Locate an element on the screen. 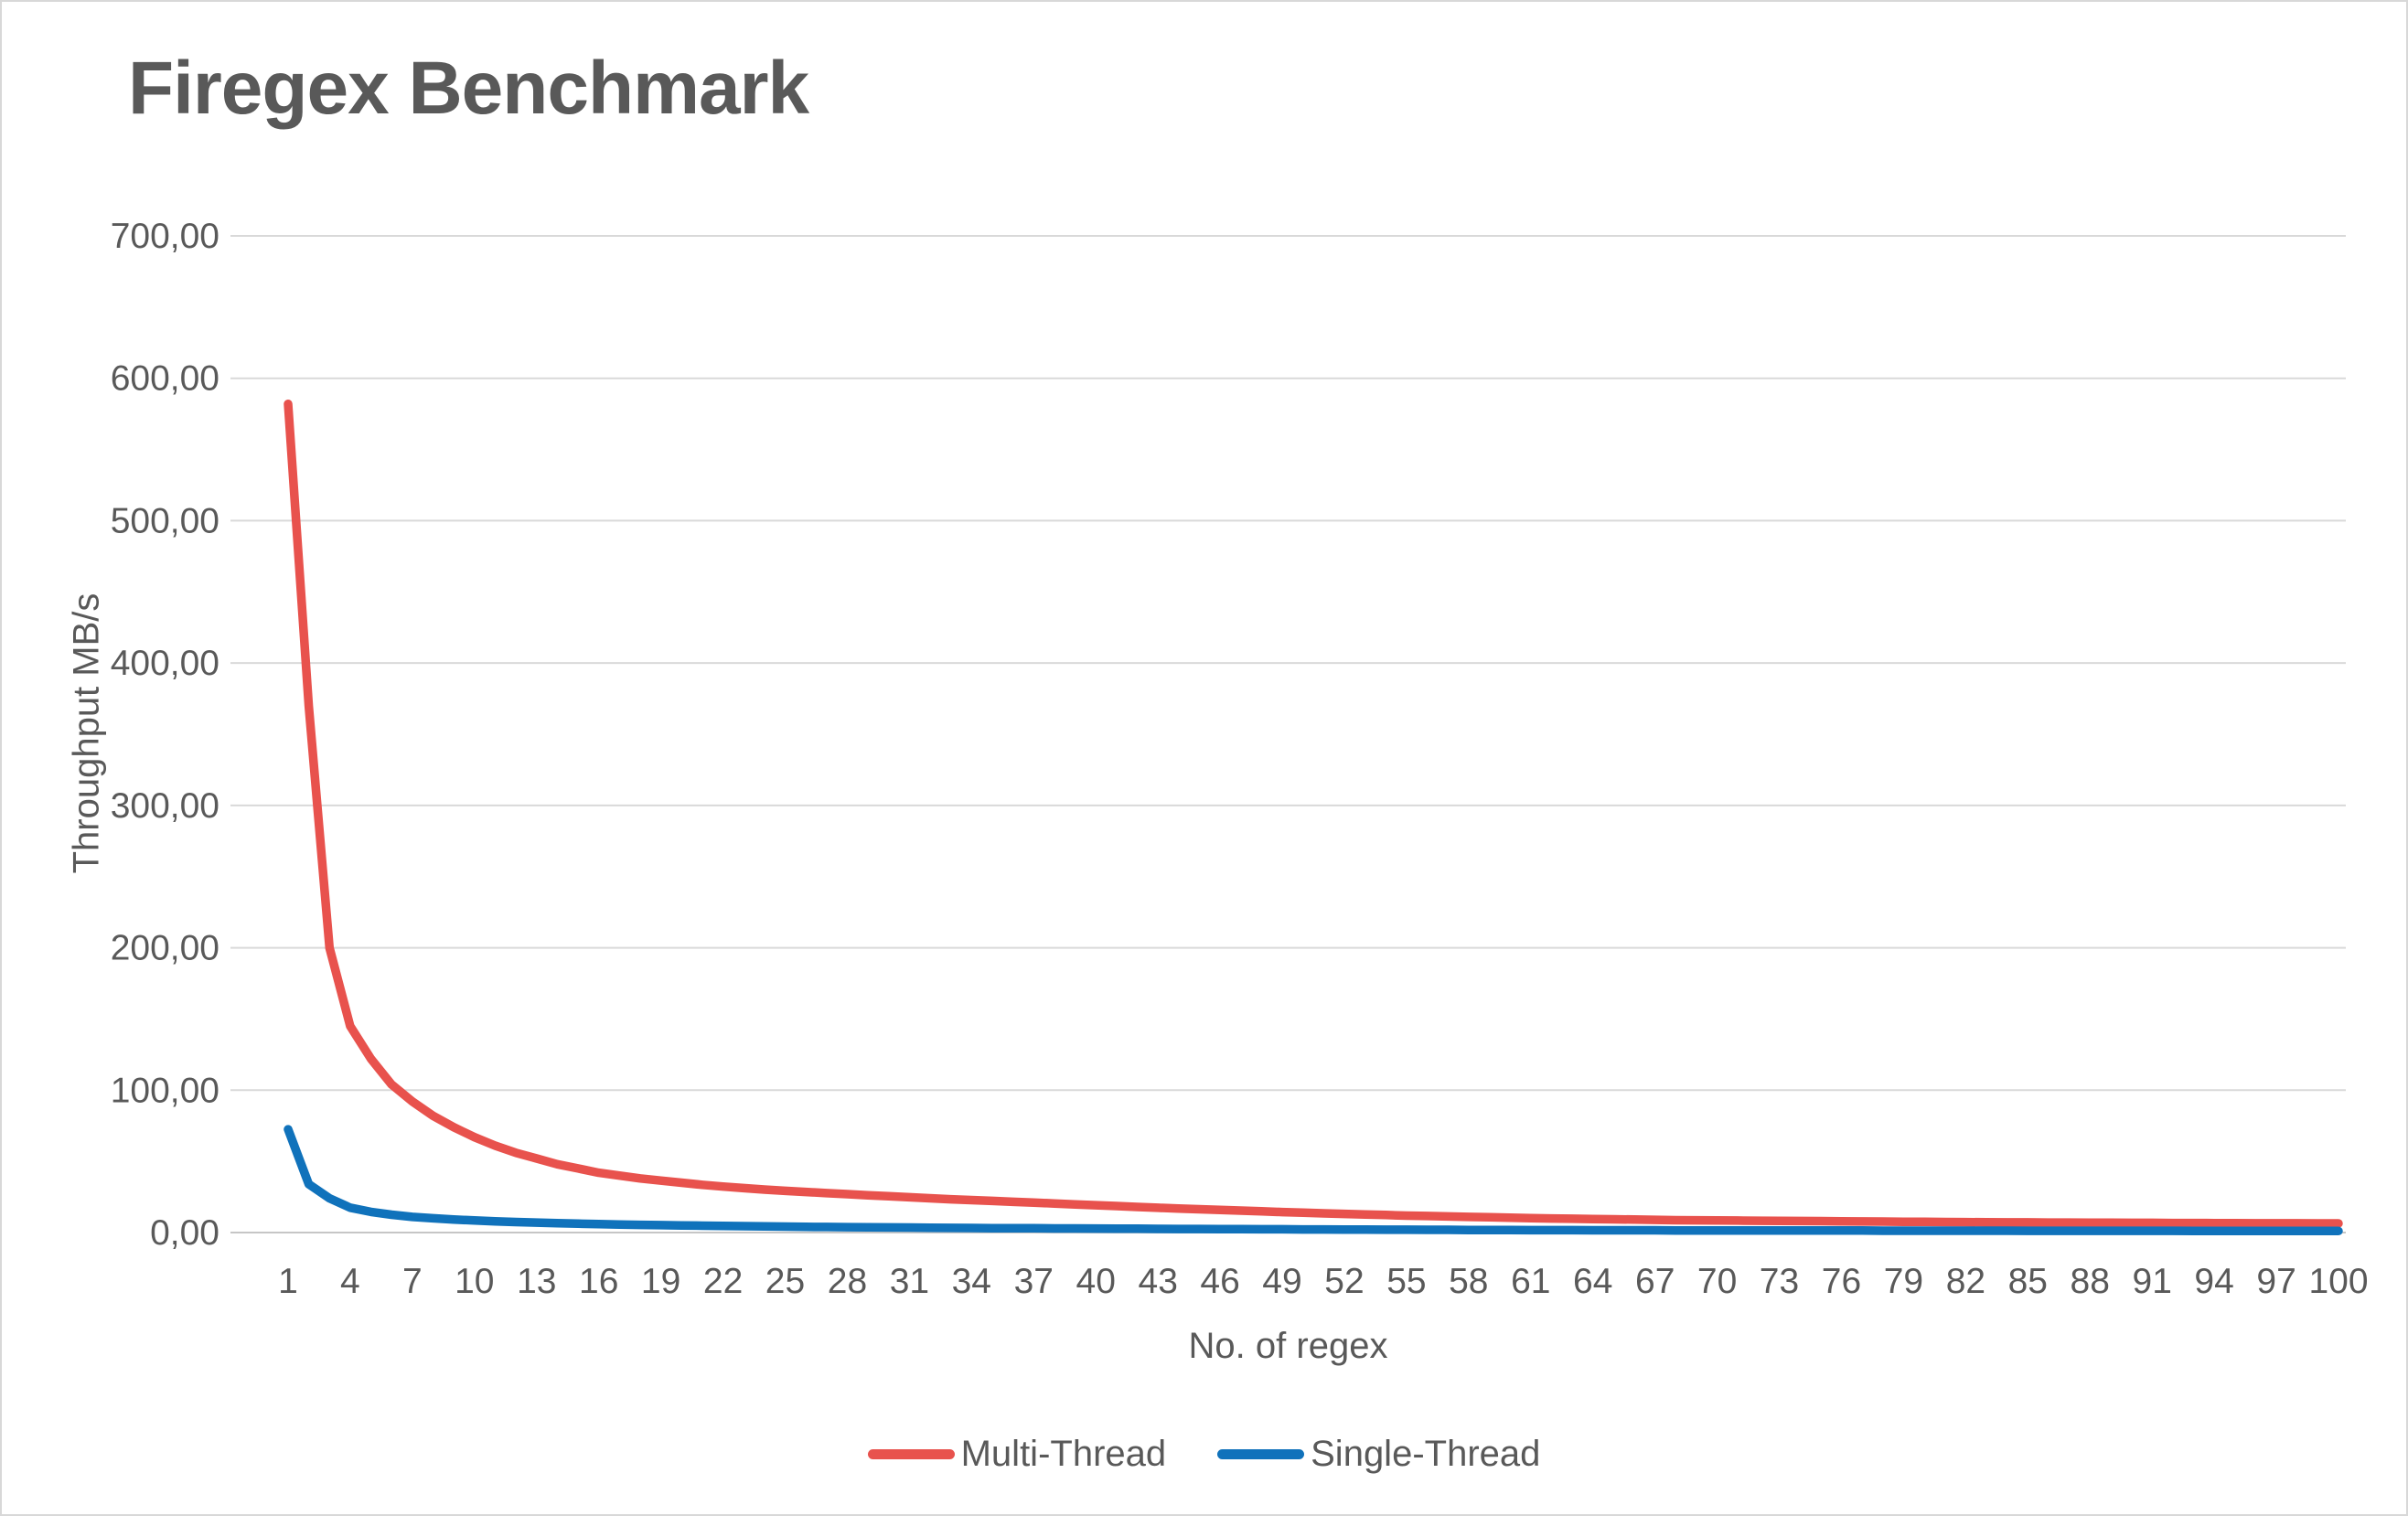 The image size is (2408, 1516). x-tick-label: 91 is located at coordinates (2152, 1282).